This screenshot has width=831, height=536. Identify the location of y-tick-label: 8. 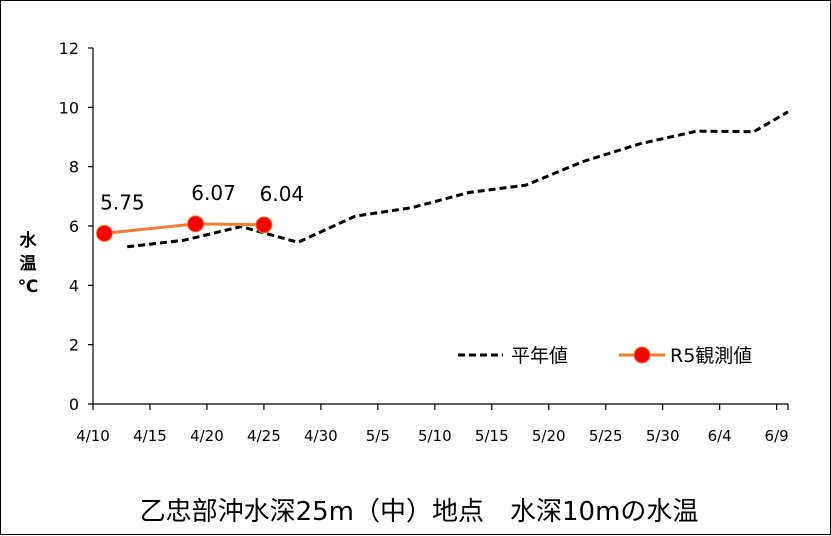
(74, 167).